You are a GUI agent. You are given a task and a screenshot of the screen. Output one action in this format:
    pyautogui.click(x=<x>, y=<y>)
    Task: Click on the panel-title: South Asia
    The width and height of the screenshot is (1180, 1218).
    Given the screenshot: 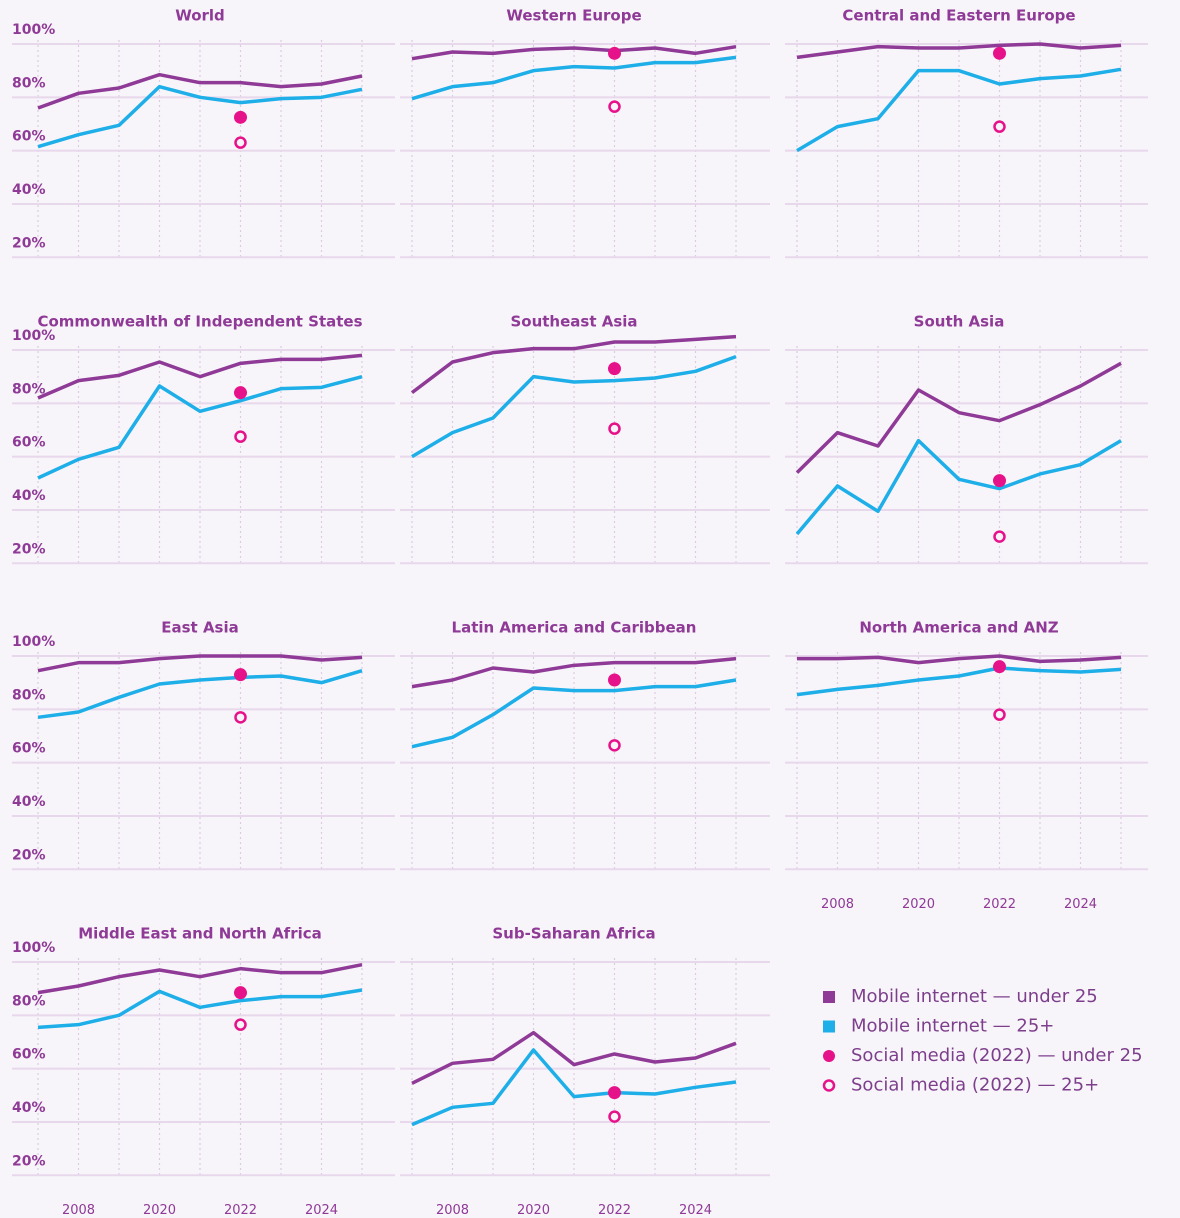 What is the action you would take?
    pyautogui.click(x=959, y=322)
    